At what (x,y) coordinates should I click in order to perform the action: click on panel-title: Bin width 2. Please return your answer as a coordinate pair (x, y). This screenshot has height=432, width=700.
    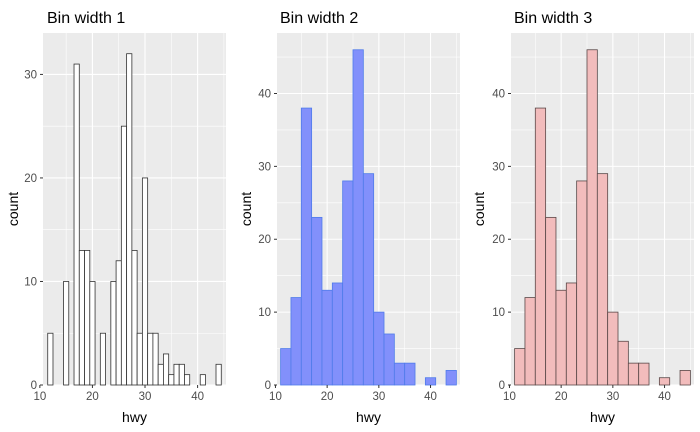
    Looking at the image, I should click on (319, 18).